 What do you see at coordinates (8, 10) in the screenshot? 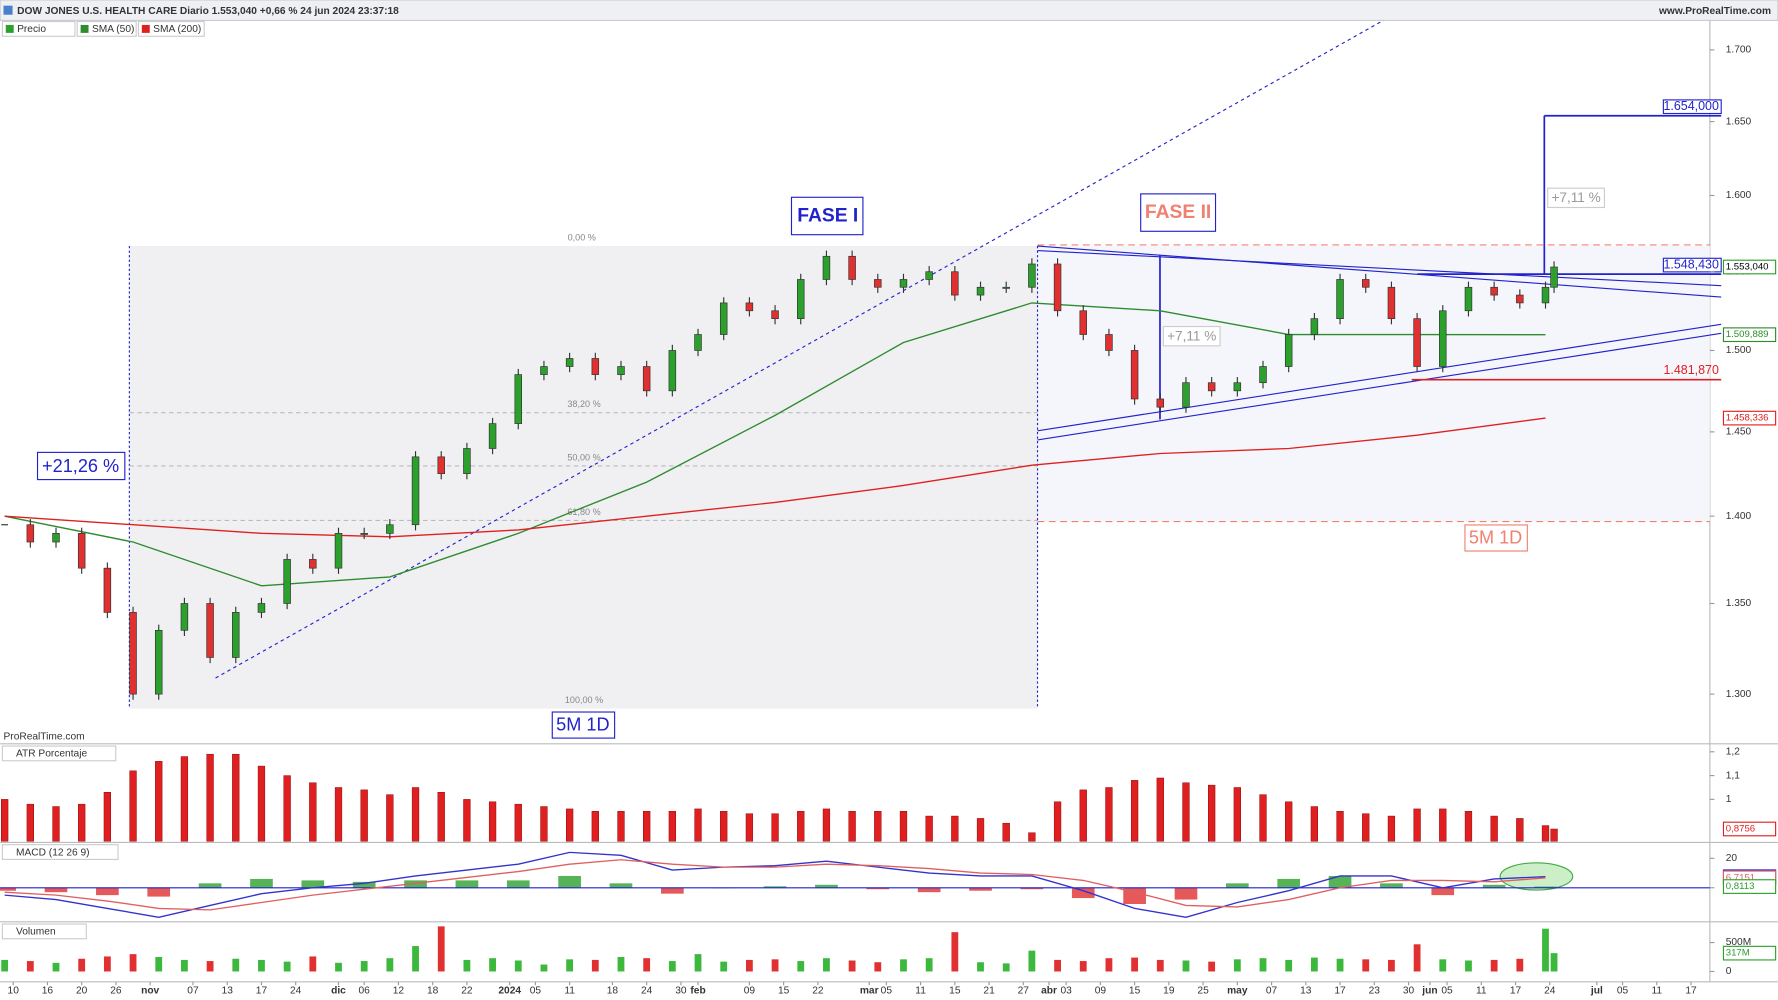
I see `icon` at bounding box center [8, 10].